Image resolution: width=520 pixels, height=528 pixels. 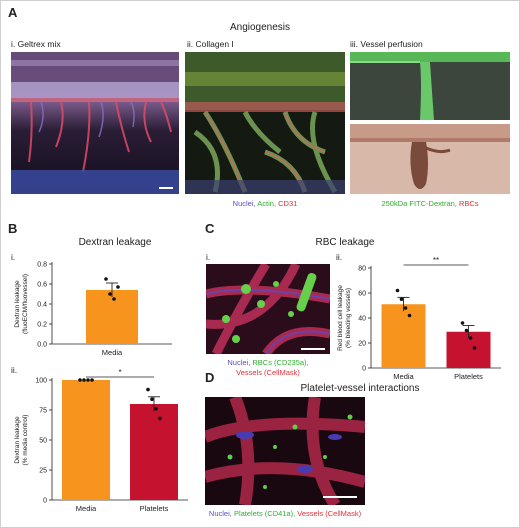 What do you see at coordinates (42, 285) in the screenshot?
I see `y-tick-label: 0.6` at bounding box center [42, 285].